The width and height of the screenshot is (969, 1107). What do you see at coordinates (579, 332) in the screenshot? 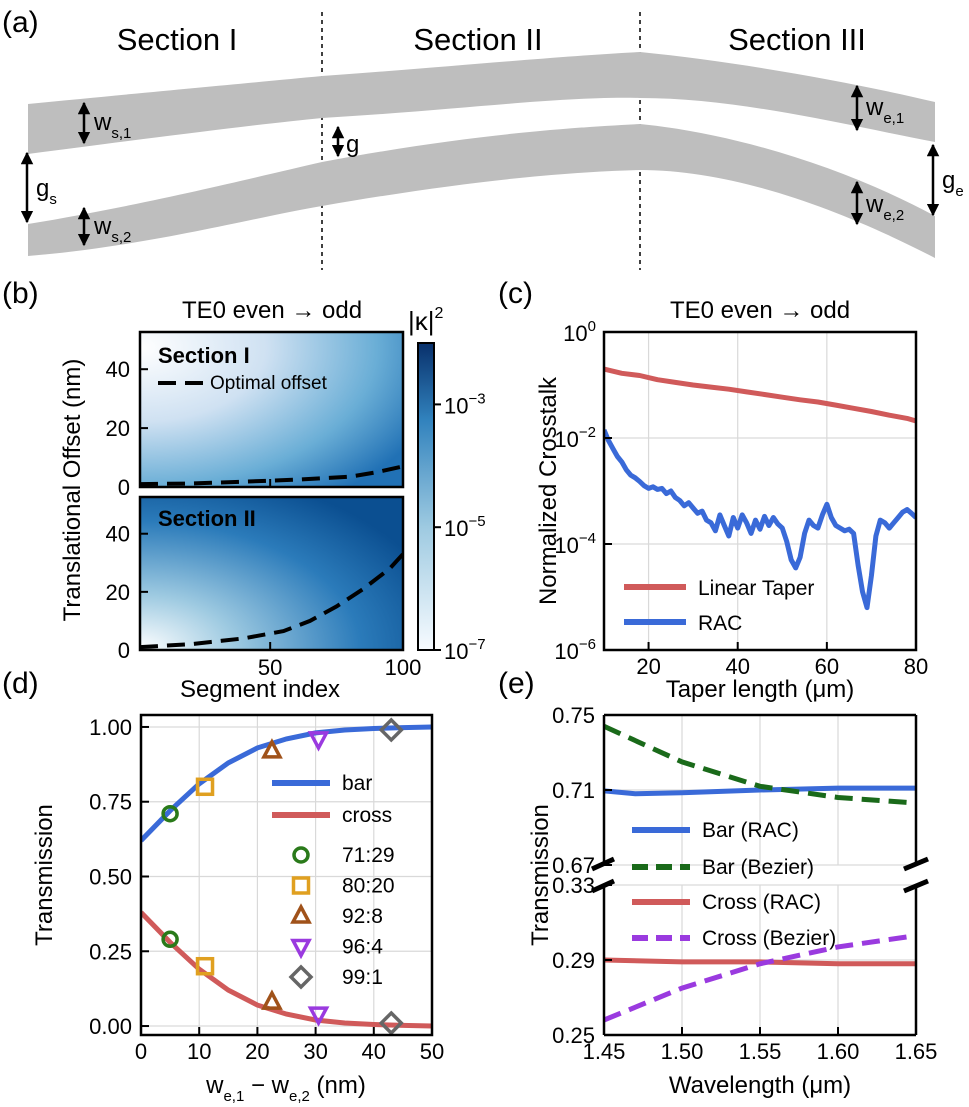
I see `panel-c-ytick-label: 10⁰` at bounding box center [579, 332].